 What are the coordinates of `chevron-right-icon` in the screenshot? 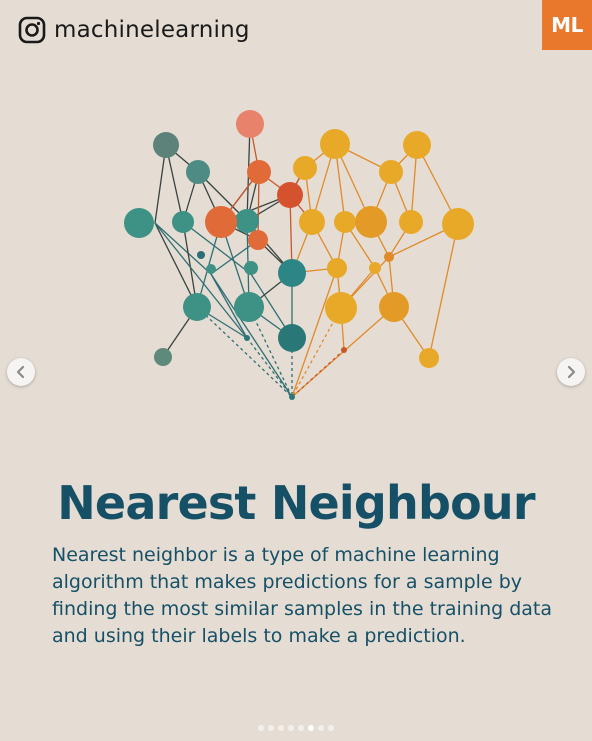 It's located at (571, 372).